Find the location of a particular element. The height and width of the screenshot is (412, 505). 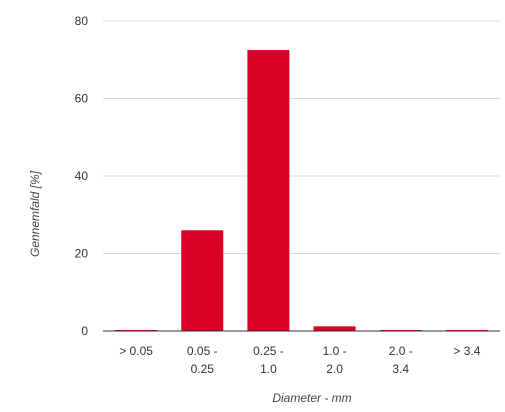

y-tick-label: 40 is located at coordinates (82, 176).